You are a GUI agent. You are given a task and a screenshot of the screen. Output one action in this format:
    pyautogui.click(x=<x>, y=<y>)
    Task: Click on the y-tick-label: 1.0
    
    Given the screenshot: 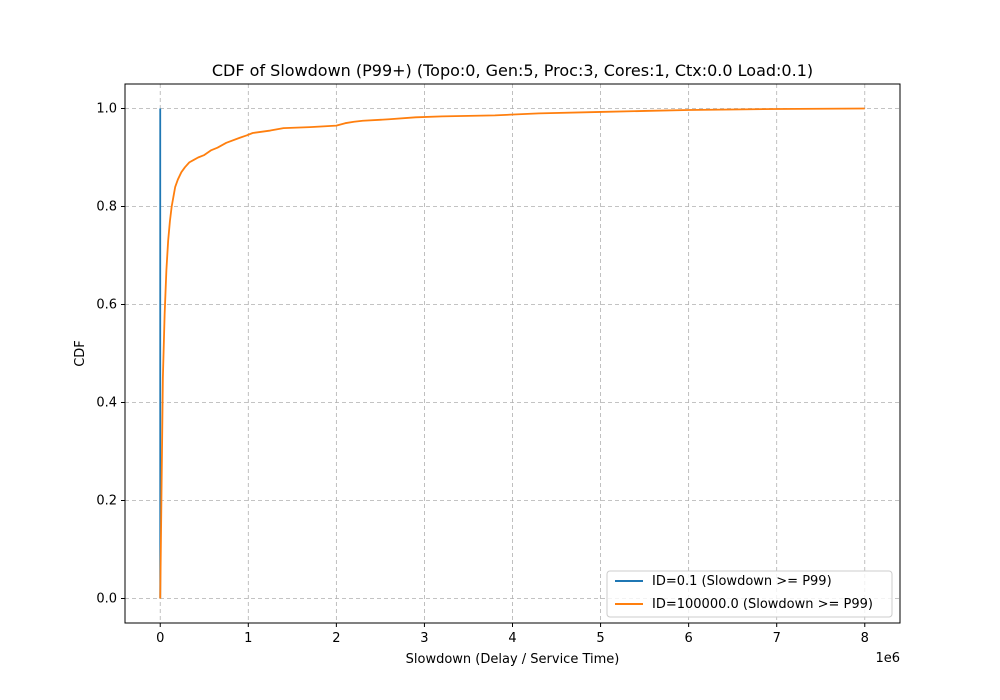 What is the action you would take?
    pyautogui.click(x=106, y=109)
    